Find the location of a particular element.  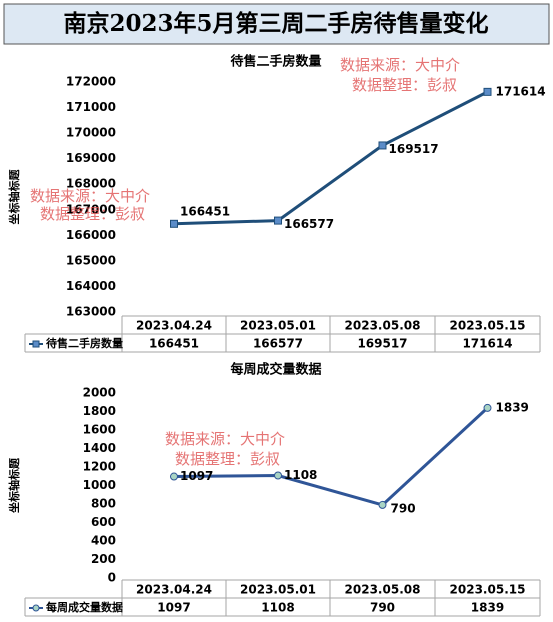

legend-label: 待售二手房数量 is located at coordinates (84, 343).